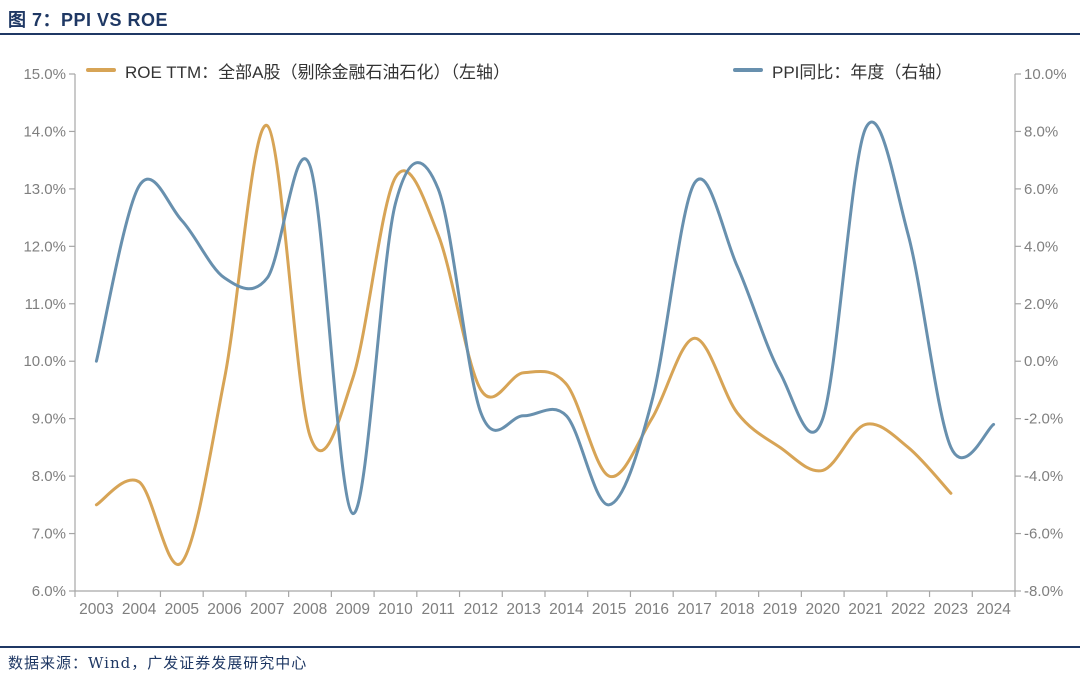 This screenshot has width=1080, height=678. Describe the element at coordinates (224, 609) in the screenshot. I see `x-axis-tick-label: 2006` at that location.